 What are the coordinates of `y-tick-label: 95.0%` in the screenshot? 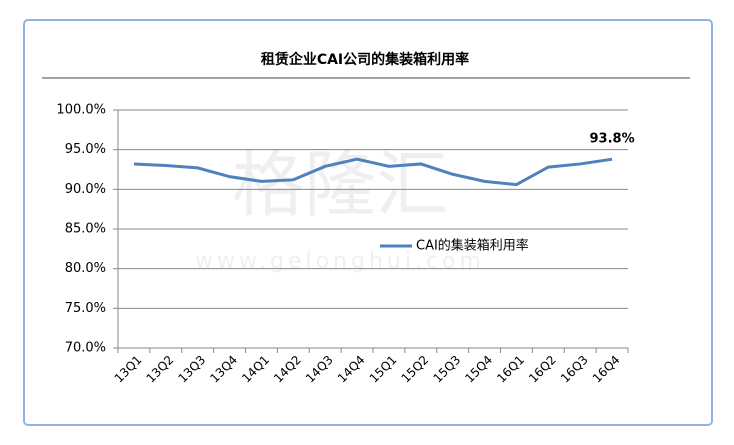 It's located at (85, 149).